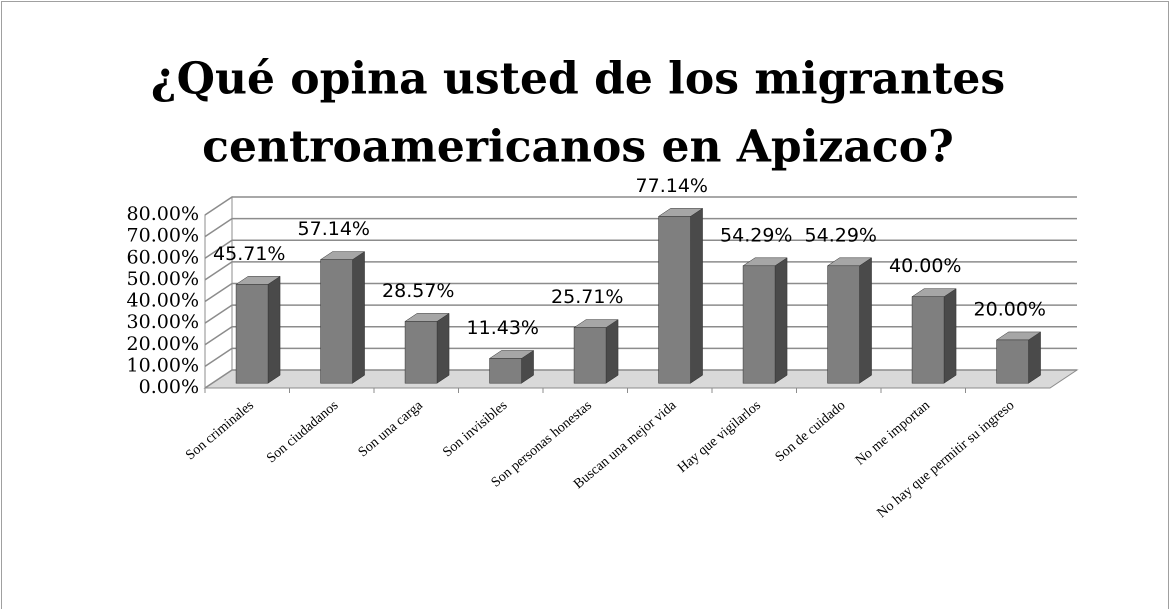  I want to click on y-tick-label: 50.00%, so click(163, 279).